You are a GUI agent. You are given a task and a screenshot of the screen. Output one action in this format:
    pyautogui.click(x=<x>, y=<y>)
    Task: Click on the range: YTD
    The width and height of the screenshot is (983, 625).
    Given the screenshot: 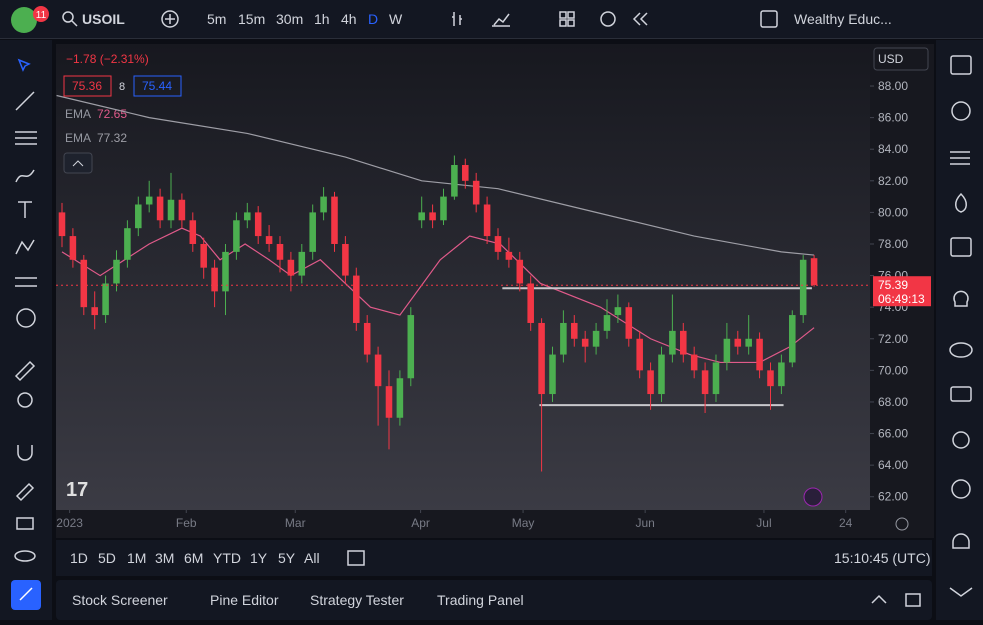 What is the action you would take?
    pyautogui.click(x=227, y=558)
    